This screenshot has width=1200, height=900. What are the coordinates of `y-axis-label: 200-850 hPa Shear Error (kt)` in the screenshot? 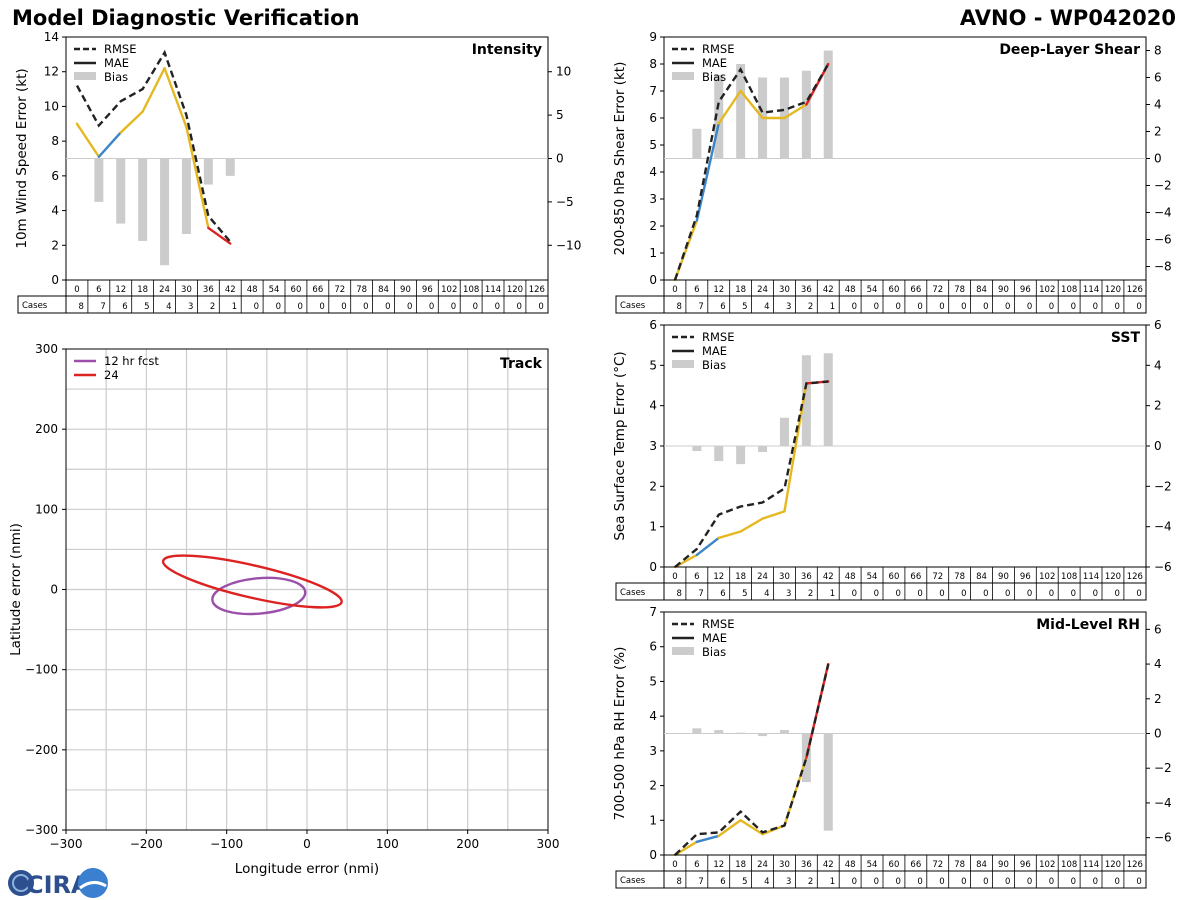 It's located at (620, 159).